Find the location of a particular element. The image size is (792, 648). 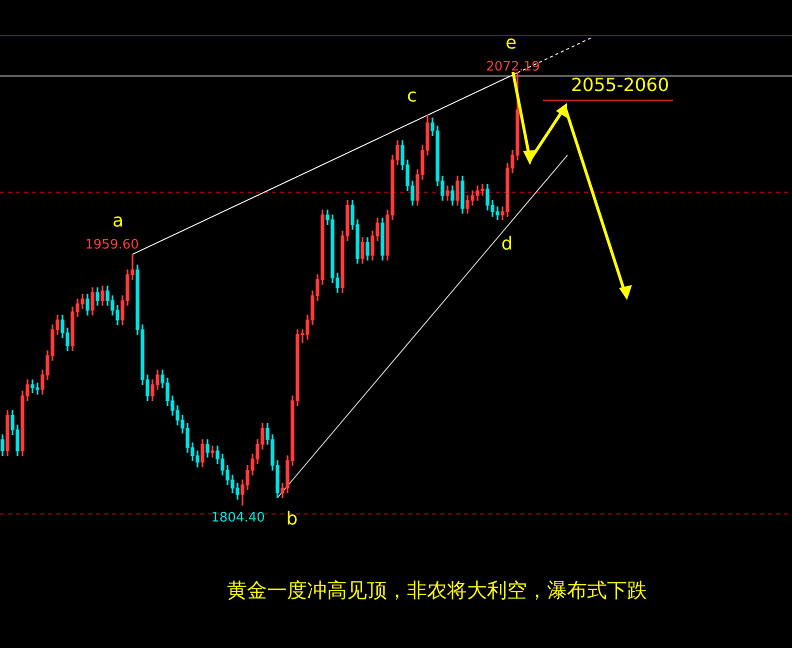

annotation: 黄金一度冲高见顶，非农将大利空，瀑布式下跌 is located at coordinates (437, 590).